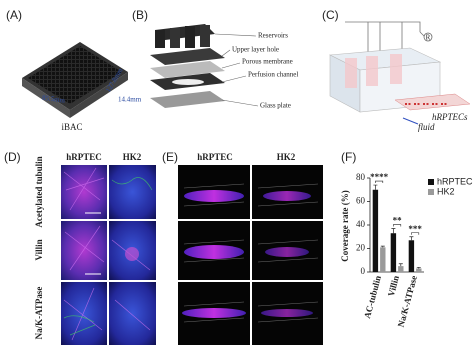 The image size is (474, 348). I want to click on layer-label: Upper layer hole, so click(255, 50).